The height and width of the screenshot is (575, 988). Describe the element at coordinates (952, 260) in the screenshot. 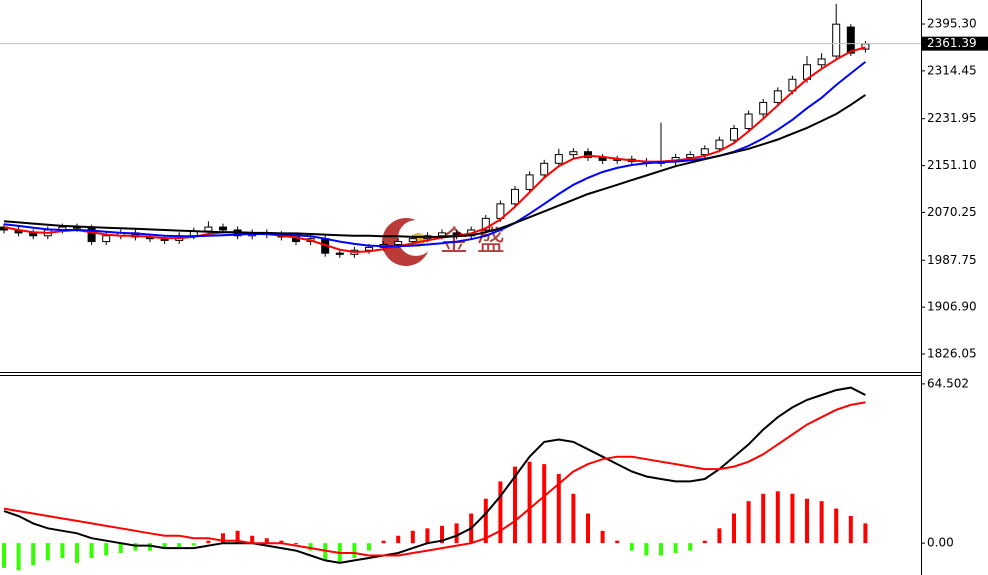

I see `y-tick-label: 1987.75` at that location.